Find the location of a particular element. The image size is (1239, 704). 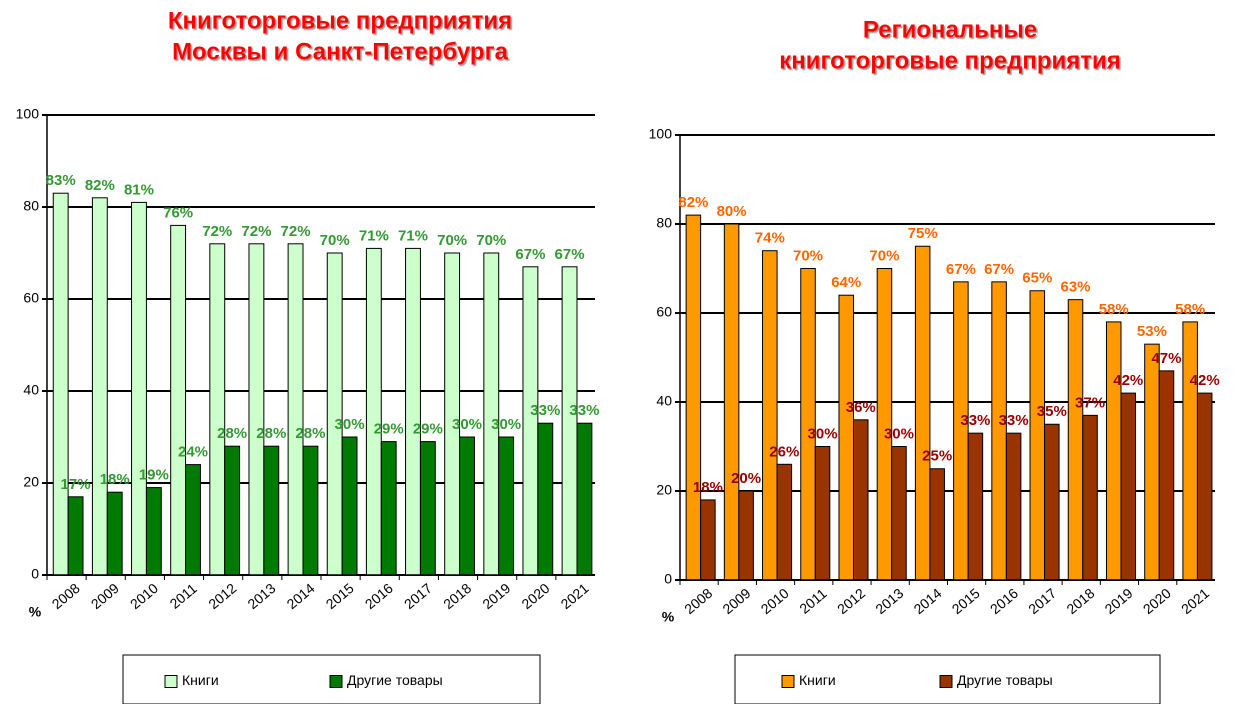

value-label: 72% is located at coordinates (217, 231).